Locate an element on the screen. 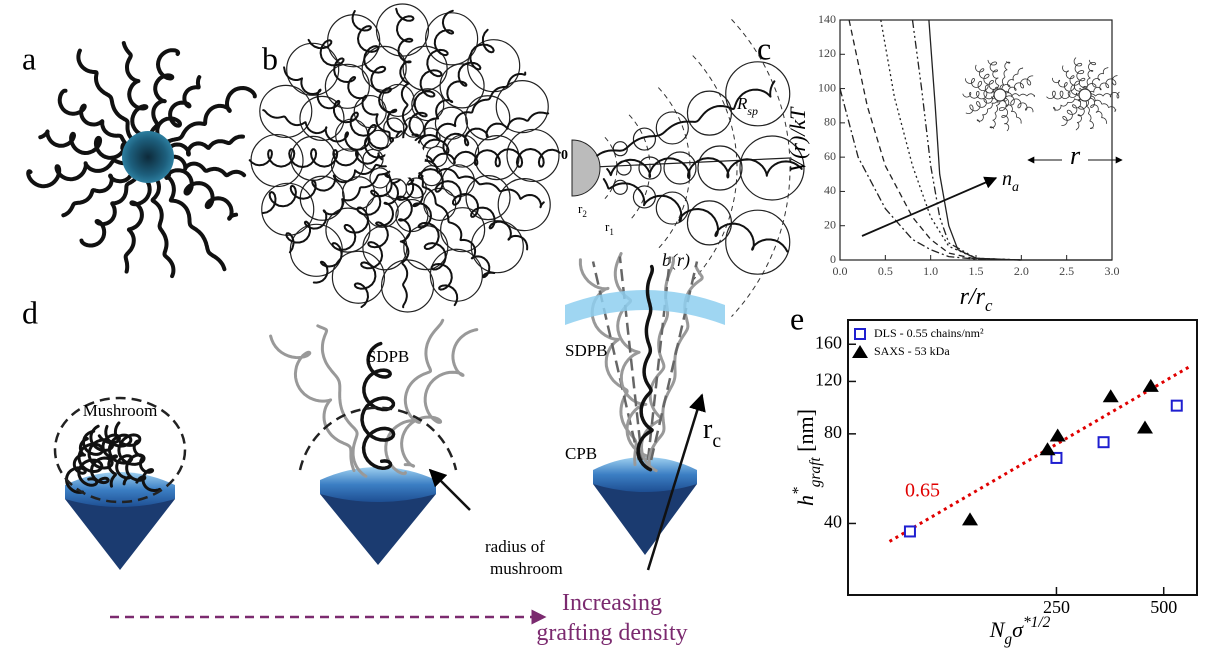 The height and width of the screenshot is (648, 1206). label-origin-part: 0 is located at coordinates (564, 155).